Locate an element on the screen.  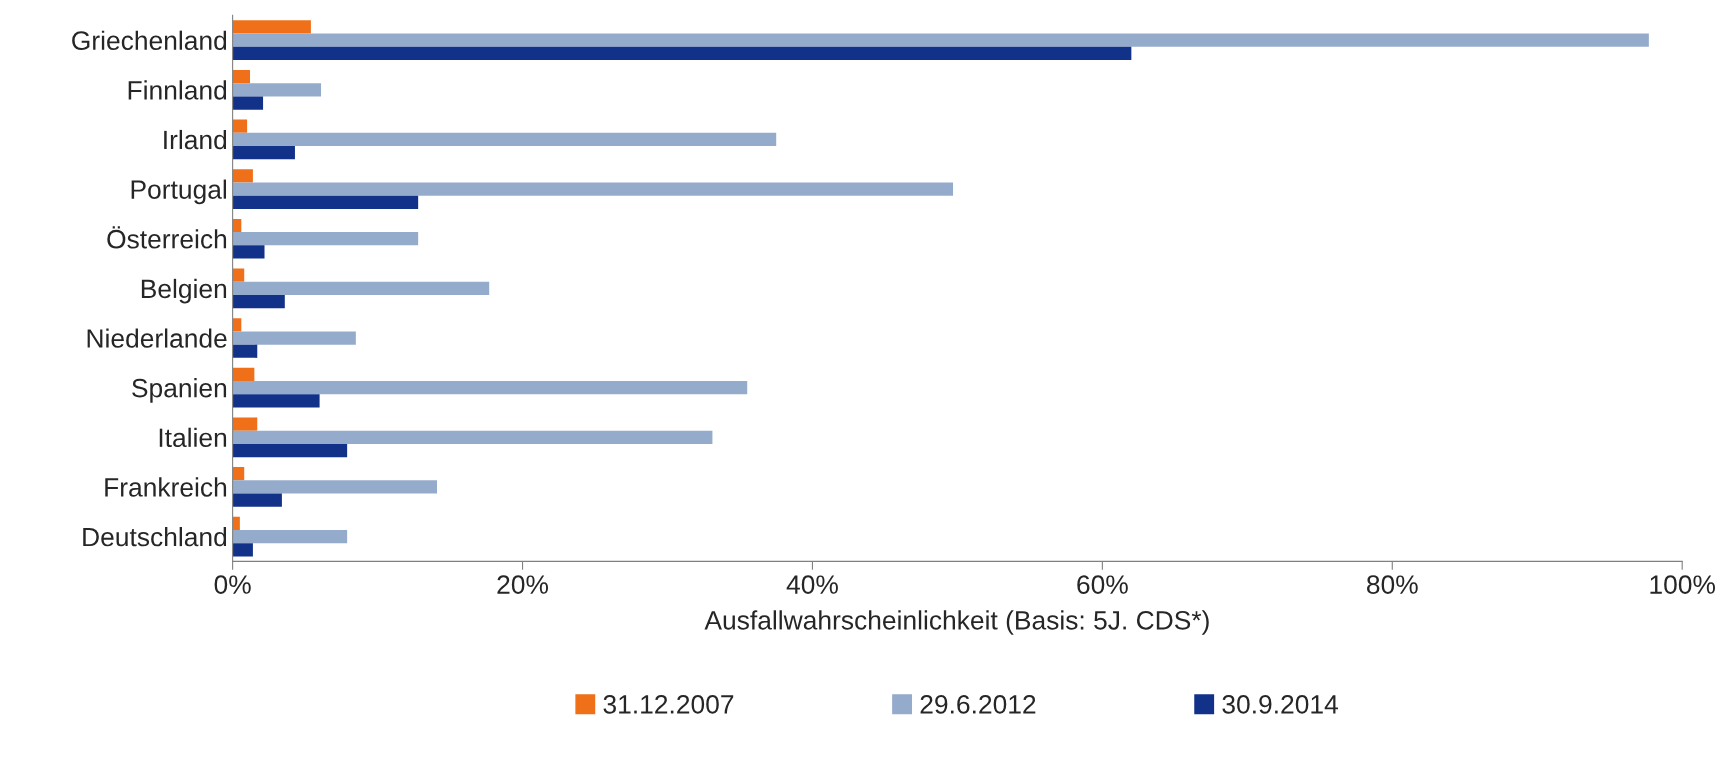
legend-label: 30.9.2014 is located at coordinates (1280, 704).